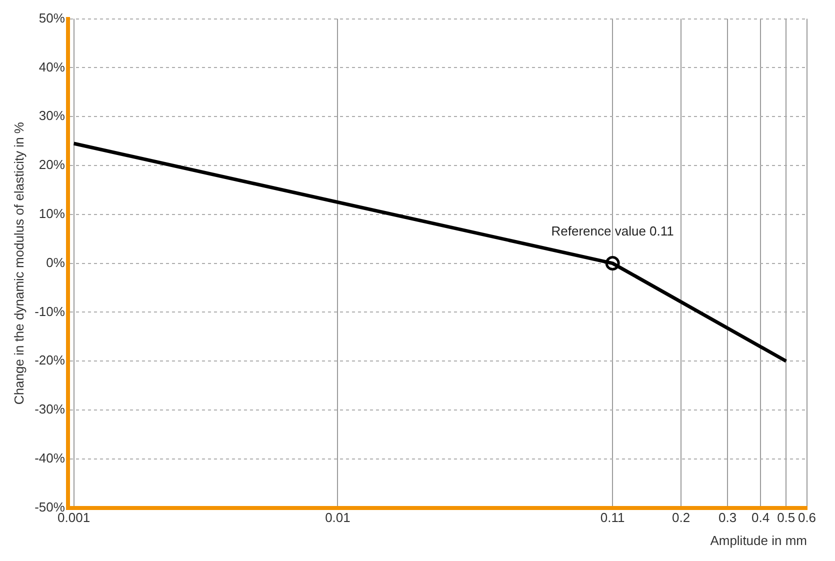 Image resolution: width=835 pixels, height=561 pixels. I want to click on x-axis-title: Amplitude in mm, so click(758, 540).